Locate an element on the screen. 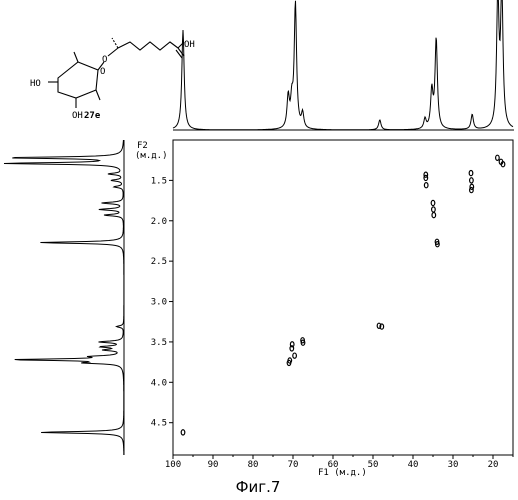 The width and height of the screenshot is (518, 500). f2-projection is located at coordinates (64, 297).